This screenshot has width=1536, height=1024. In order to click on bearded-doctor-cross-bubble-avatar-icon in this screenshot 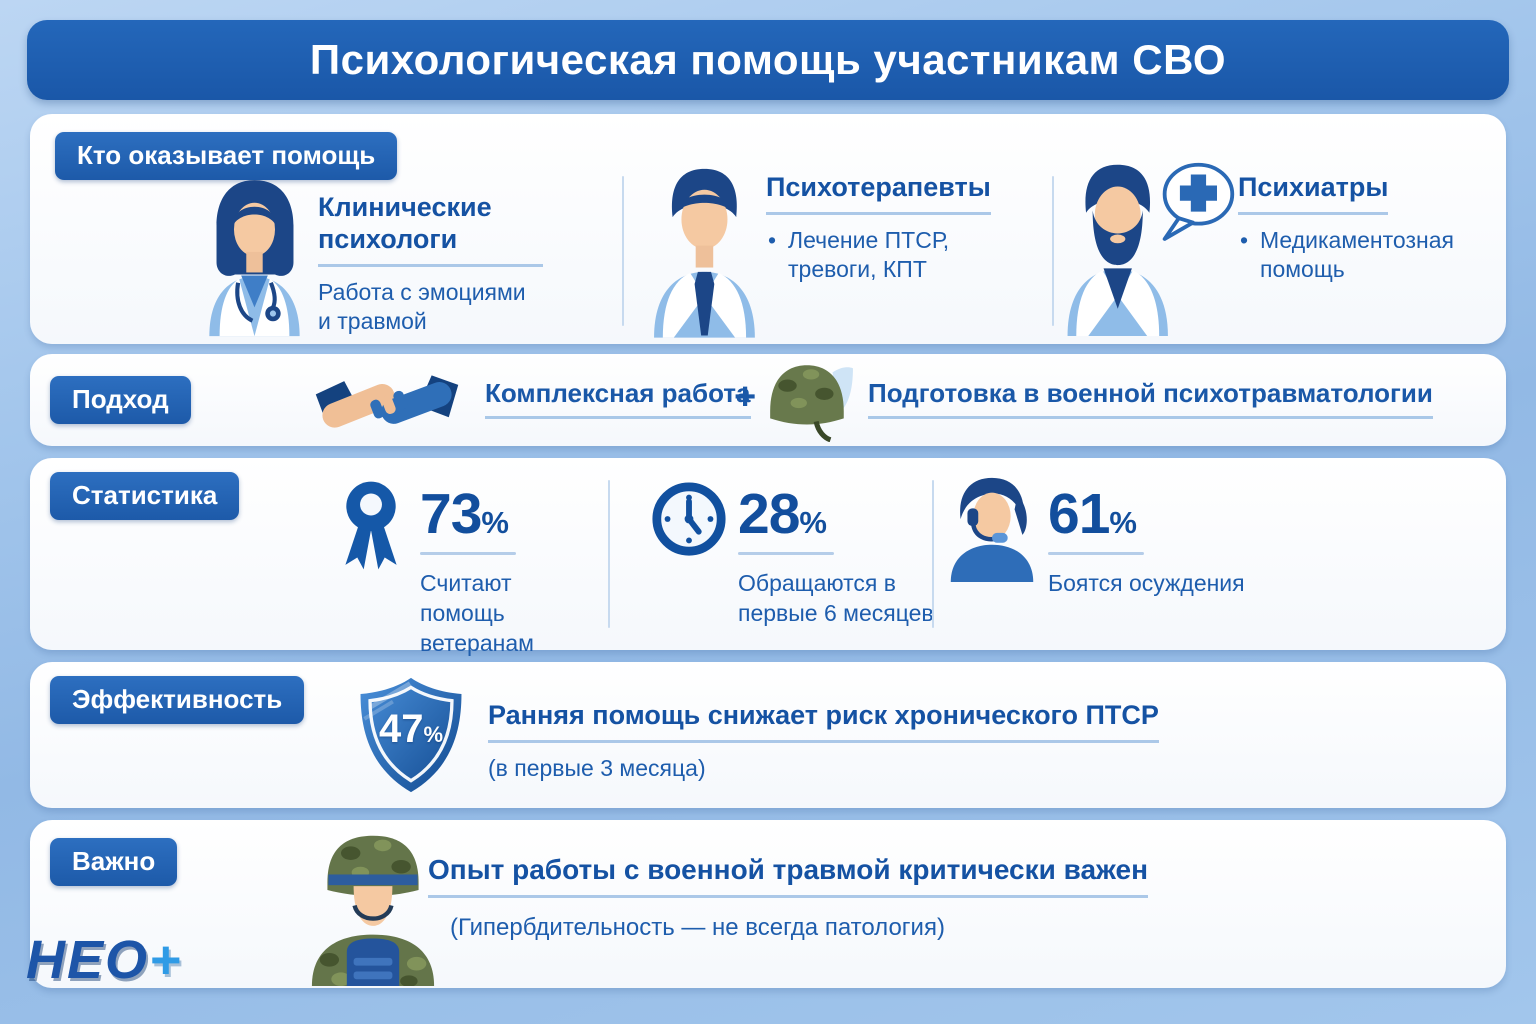, I will do `click(1151, 249)`.